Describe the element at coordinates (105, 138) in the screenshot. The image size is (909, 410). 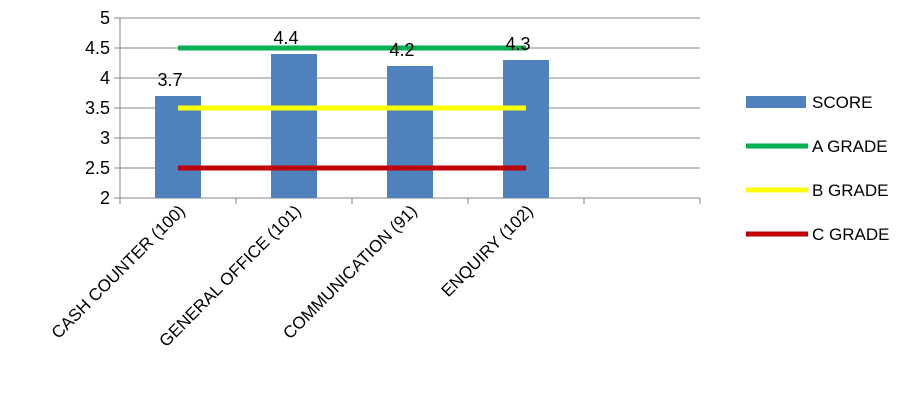
I see `y-tick-label: 3` at that location.